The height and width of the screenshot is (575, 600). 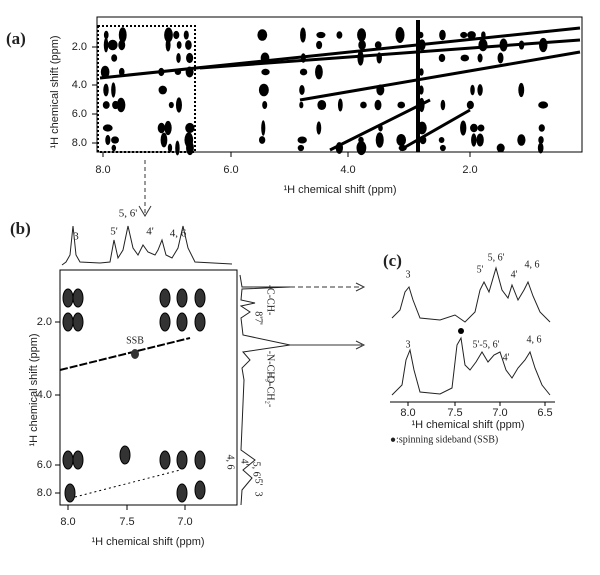 What do you see at coordinates (499, 413) in the screenshot?
I see `label: 7.0` at bounding box center [499, 413].